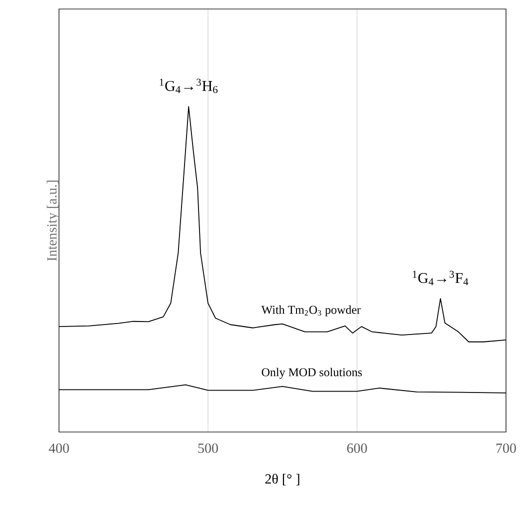  I want to click on series-label: Only MOD solutions, so click(312, 373).